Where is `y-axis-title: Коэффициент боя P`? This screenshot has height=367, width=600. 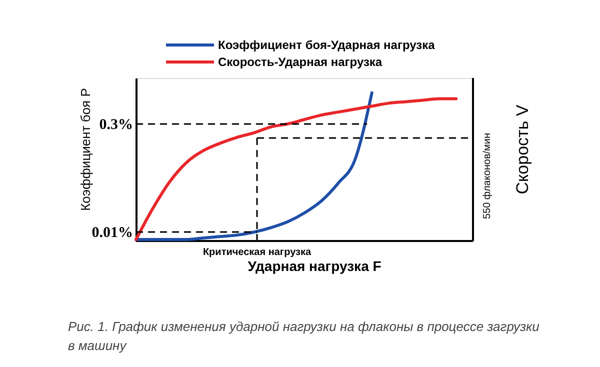
y-axis-title: Коэффициент боя P is located at coordinates (85, 149).